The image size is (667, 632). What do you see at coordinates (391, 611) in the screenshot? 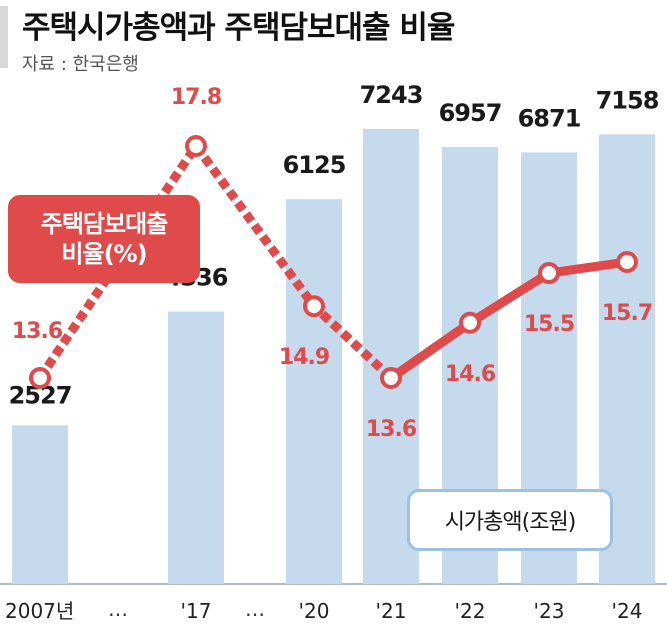
I see `x-tick-label: '21` at bounding box center [391, 611].